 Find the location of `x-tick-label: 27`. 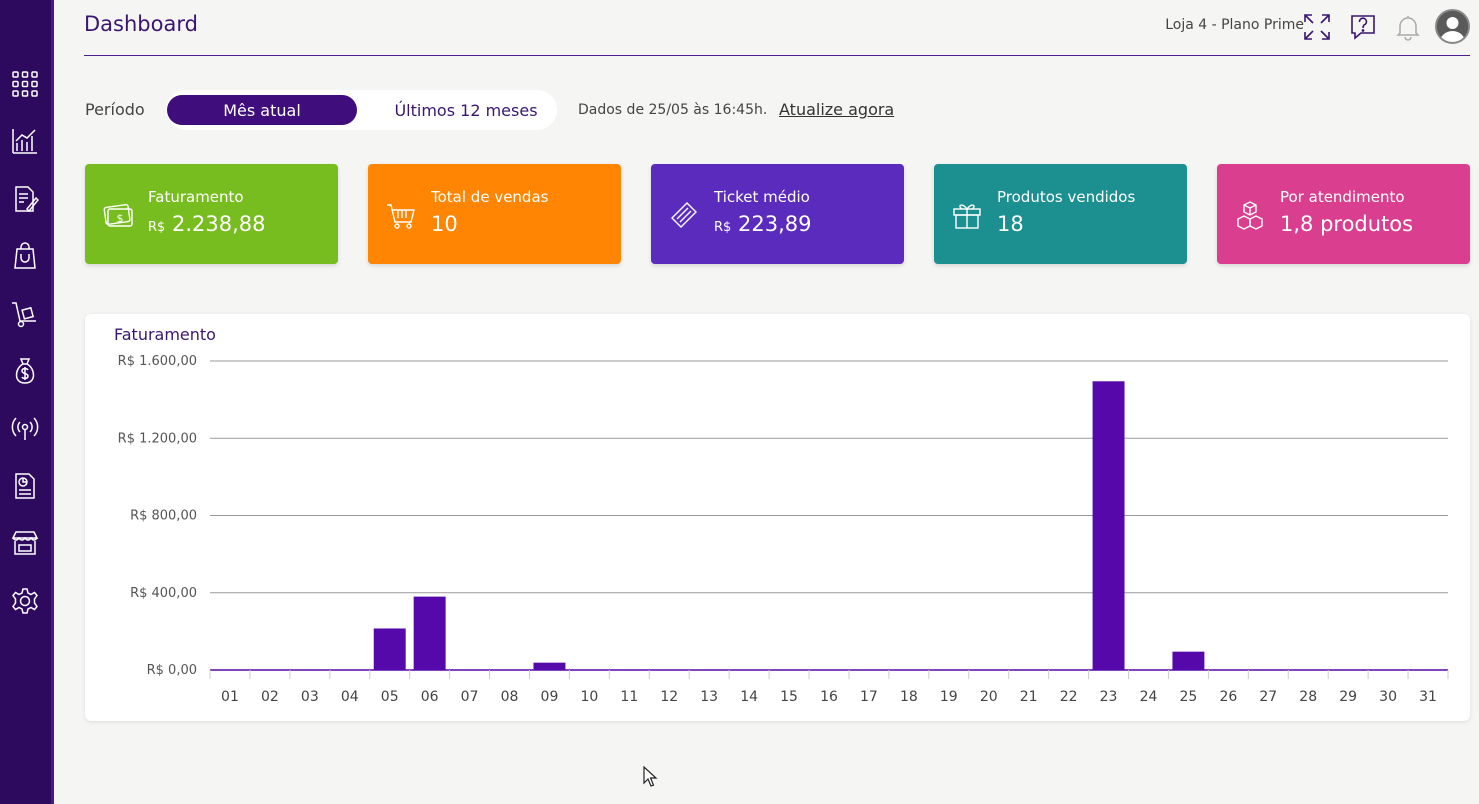

x-tick-label: 27 is located at coordinates (1268, 697).